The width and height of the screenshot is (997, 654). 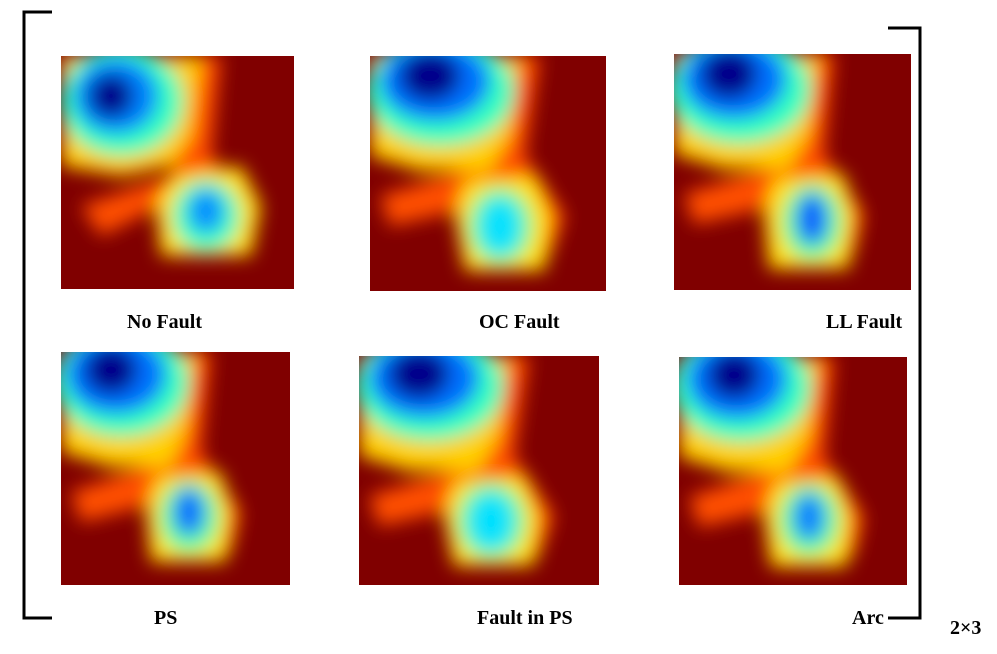 I want to click on label-no-fault: No Fault, so click(x=164, y=322).